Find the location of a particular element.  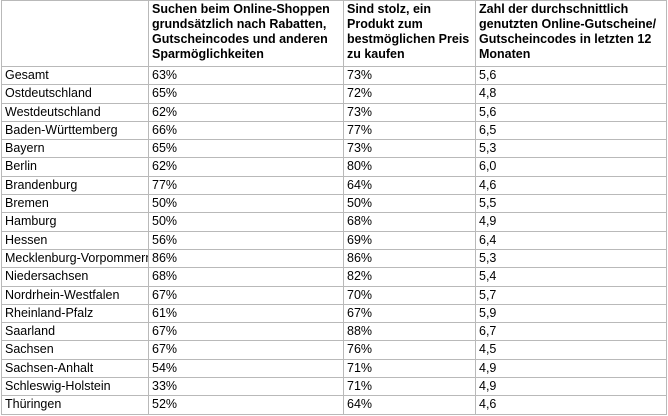

table-cell: 72% is located at coordinates (409, 94).